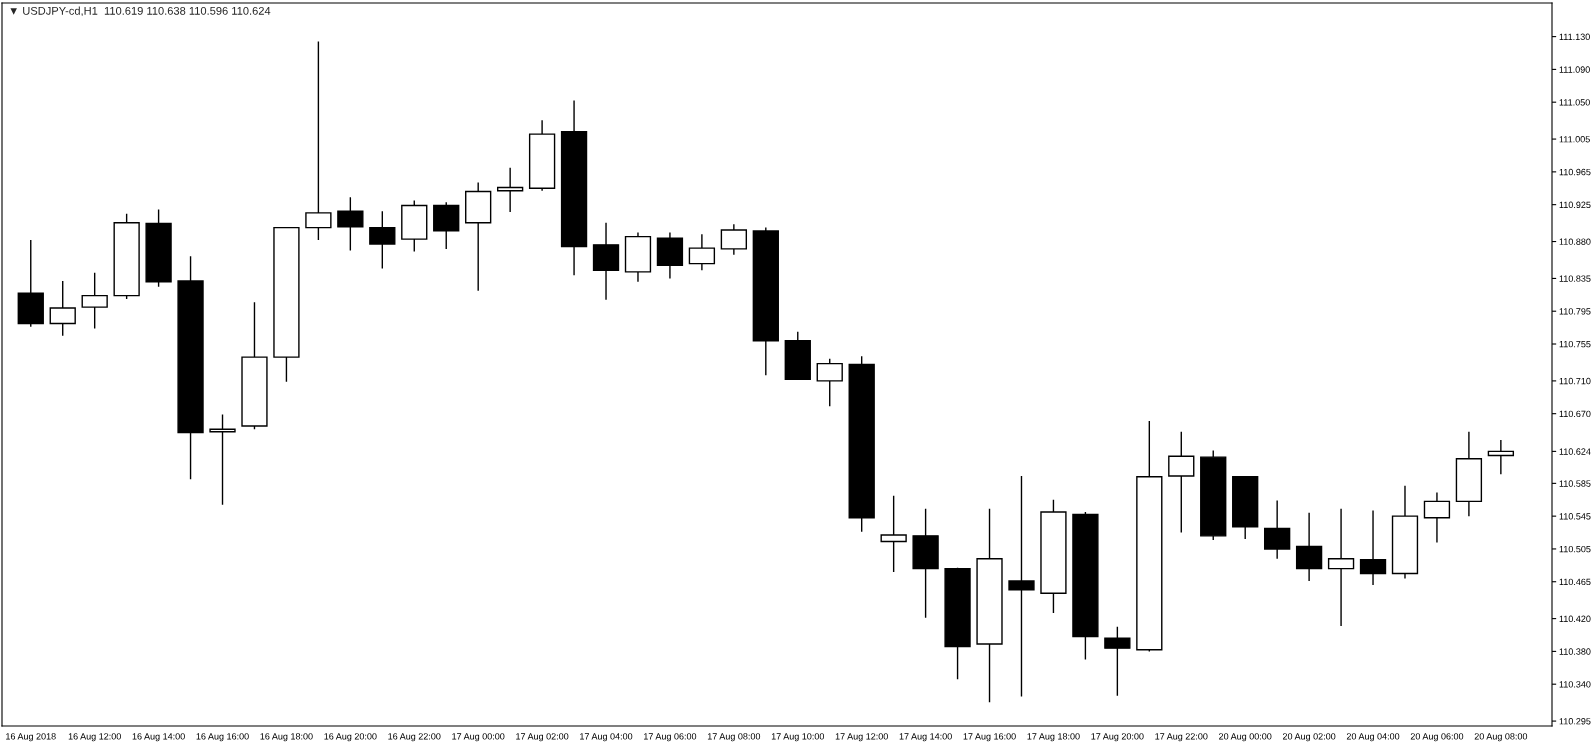  What do you see at coordinates (925, 737) in the screenshot?
I see `x-tick-label: 17 Aug 14:00` at bounding box center [925, 737].